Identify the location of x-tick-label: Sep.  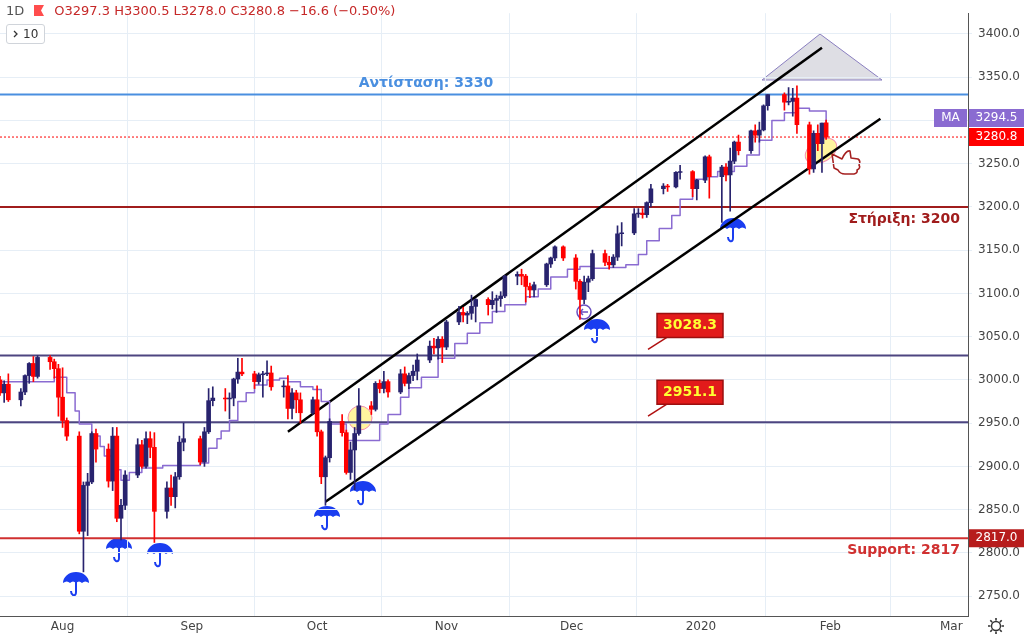
(192, 626).